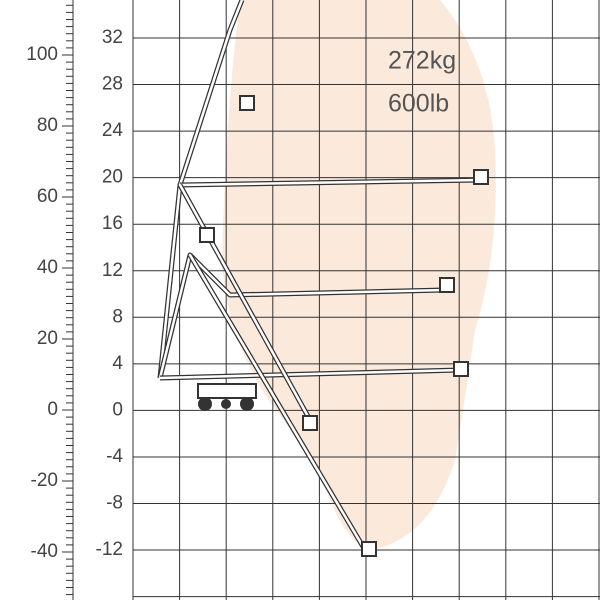  I want to click on meter-label: 32, so click(112, 37).